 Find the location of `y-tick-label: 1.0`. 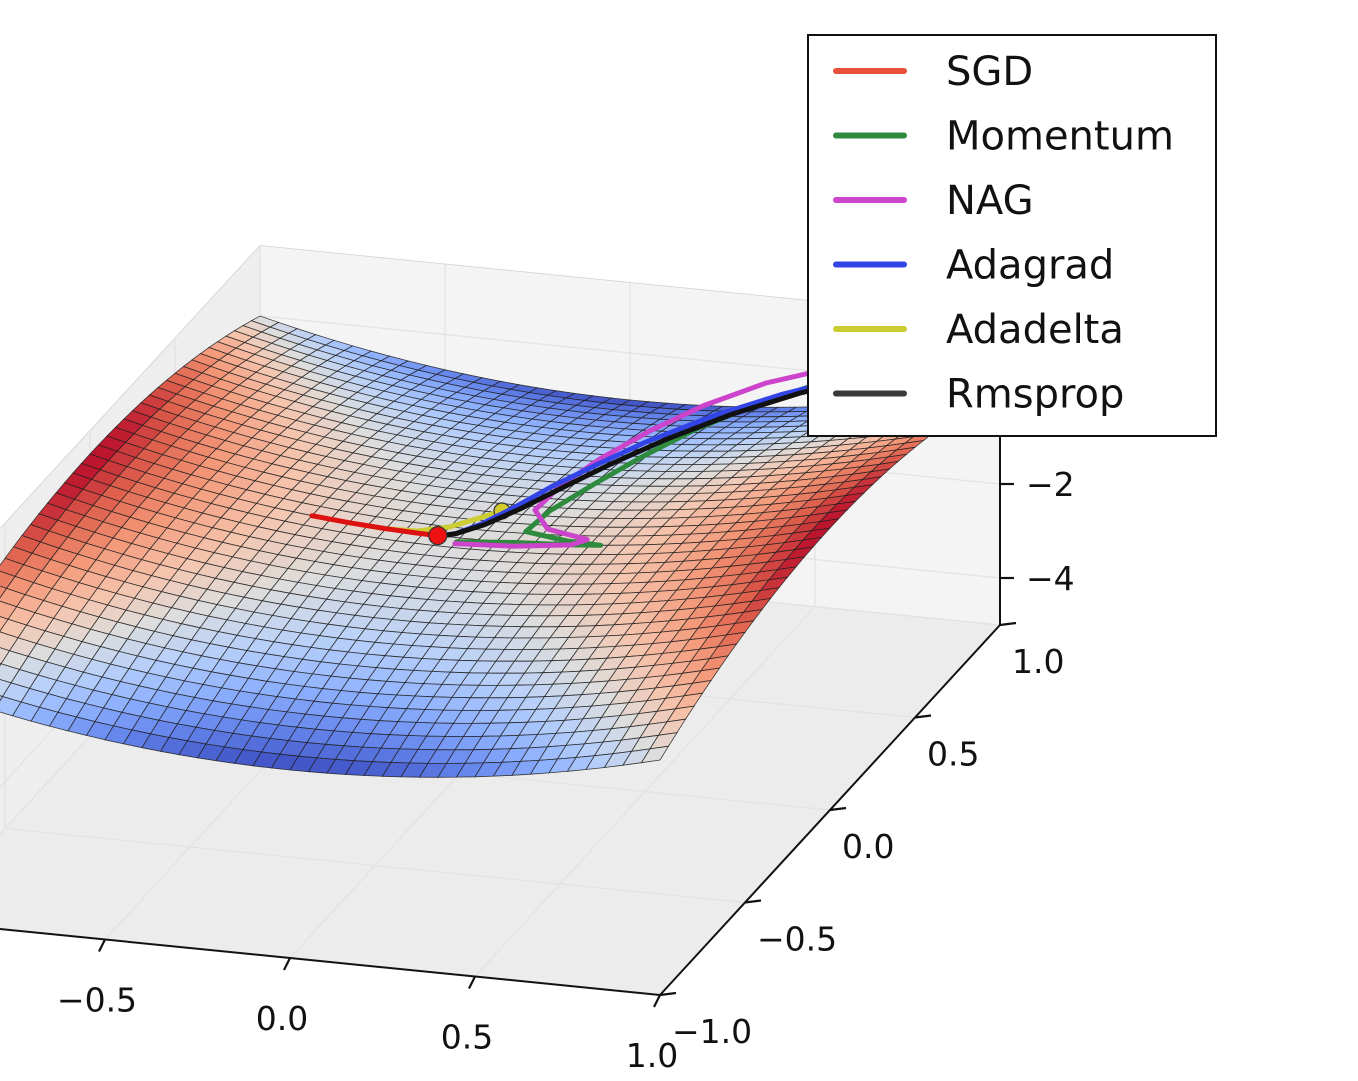

y-tick-label: 1.0 is located at coordinates (1038, 661).